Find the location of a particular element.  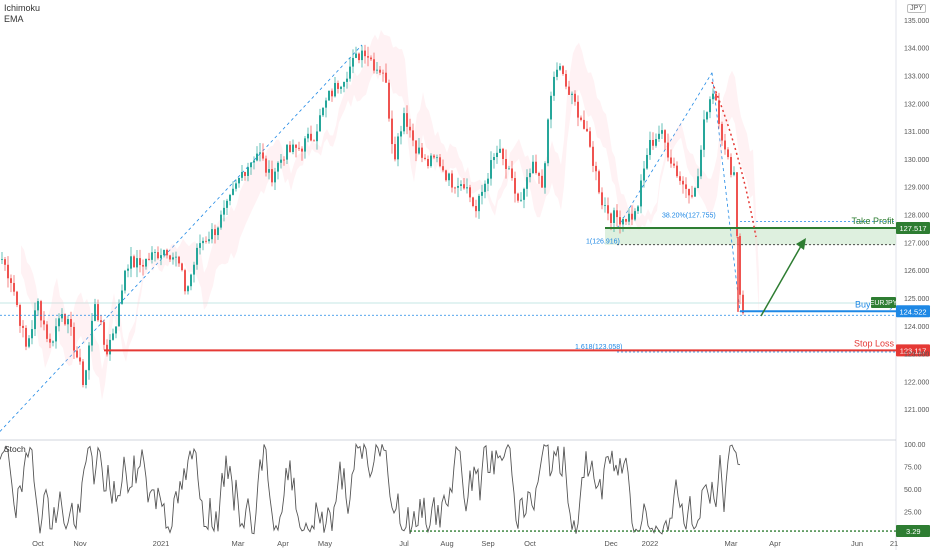

projection-arrow-head is located at coordinates (801, 244).